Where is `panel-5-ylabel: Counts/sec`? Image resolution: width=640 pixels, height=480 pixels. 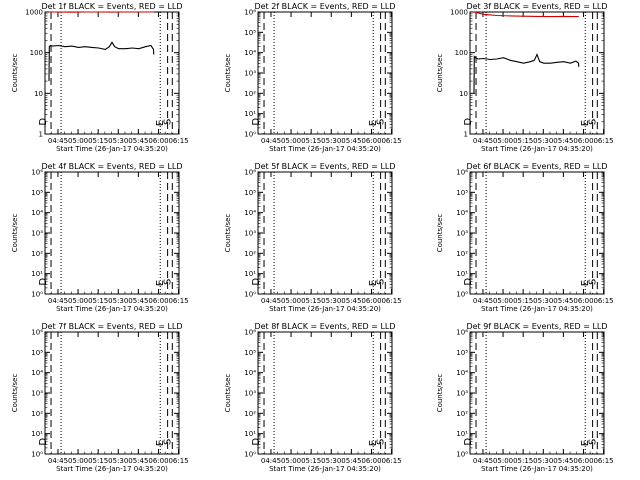
panel-5-ylabel: Counts/sec is located at coordinates (228, 233).